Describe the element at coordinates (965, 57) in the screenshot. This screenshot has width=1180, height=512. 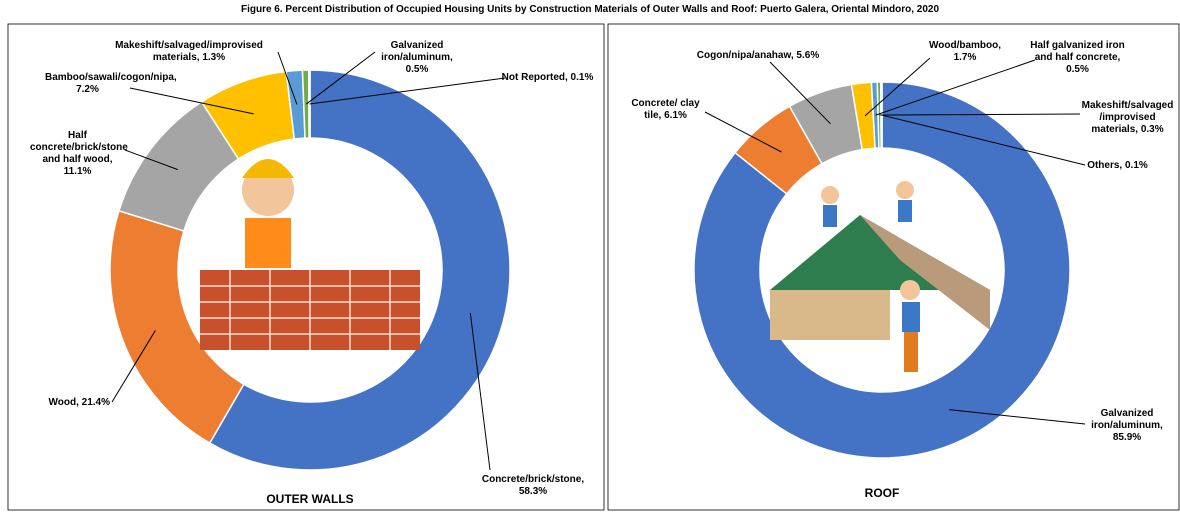
I see `value-label: 1.7%` at that location.